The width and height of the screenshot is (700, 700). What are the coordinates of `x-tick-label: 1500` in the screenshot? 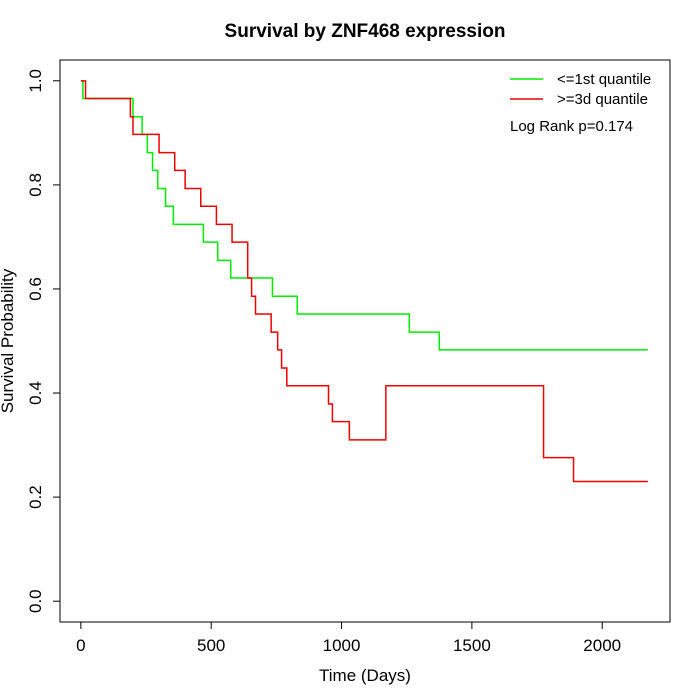 It's located at (472, 645).